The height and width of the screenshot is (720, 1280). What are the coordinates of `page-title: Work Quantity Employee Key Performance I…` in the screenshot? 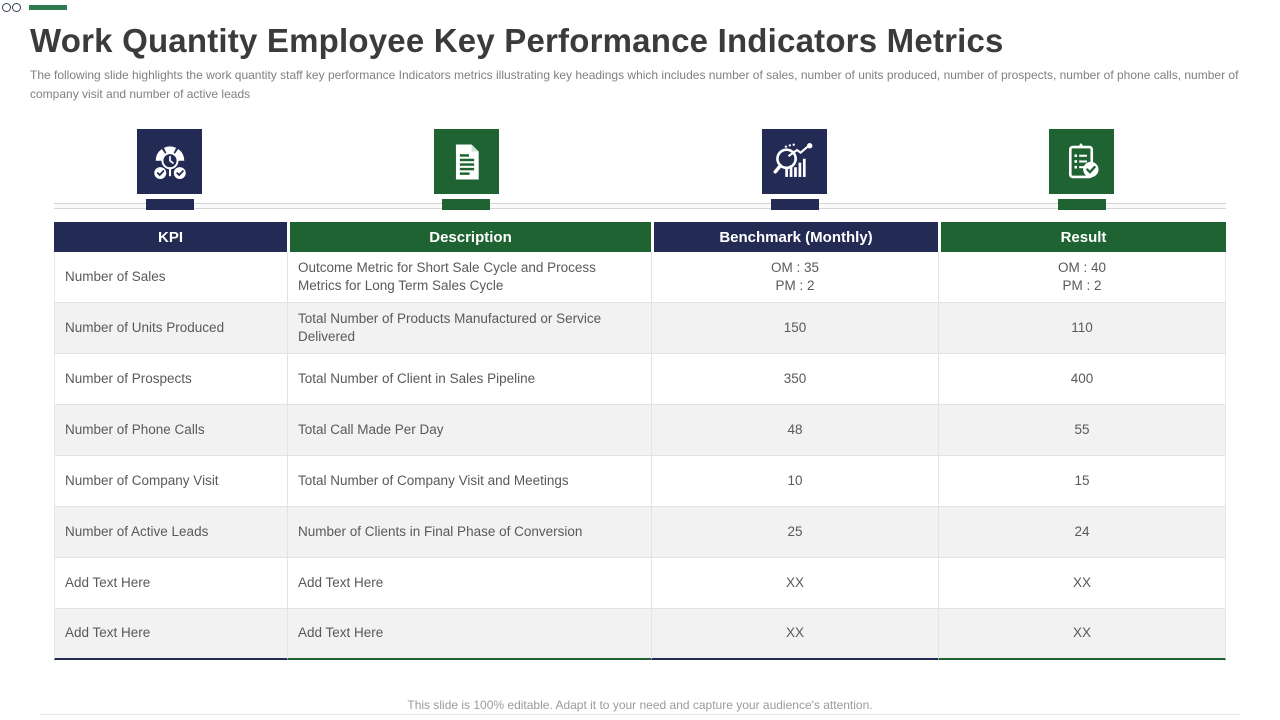 It's located at (517, 40).